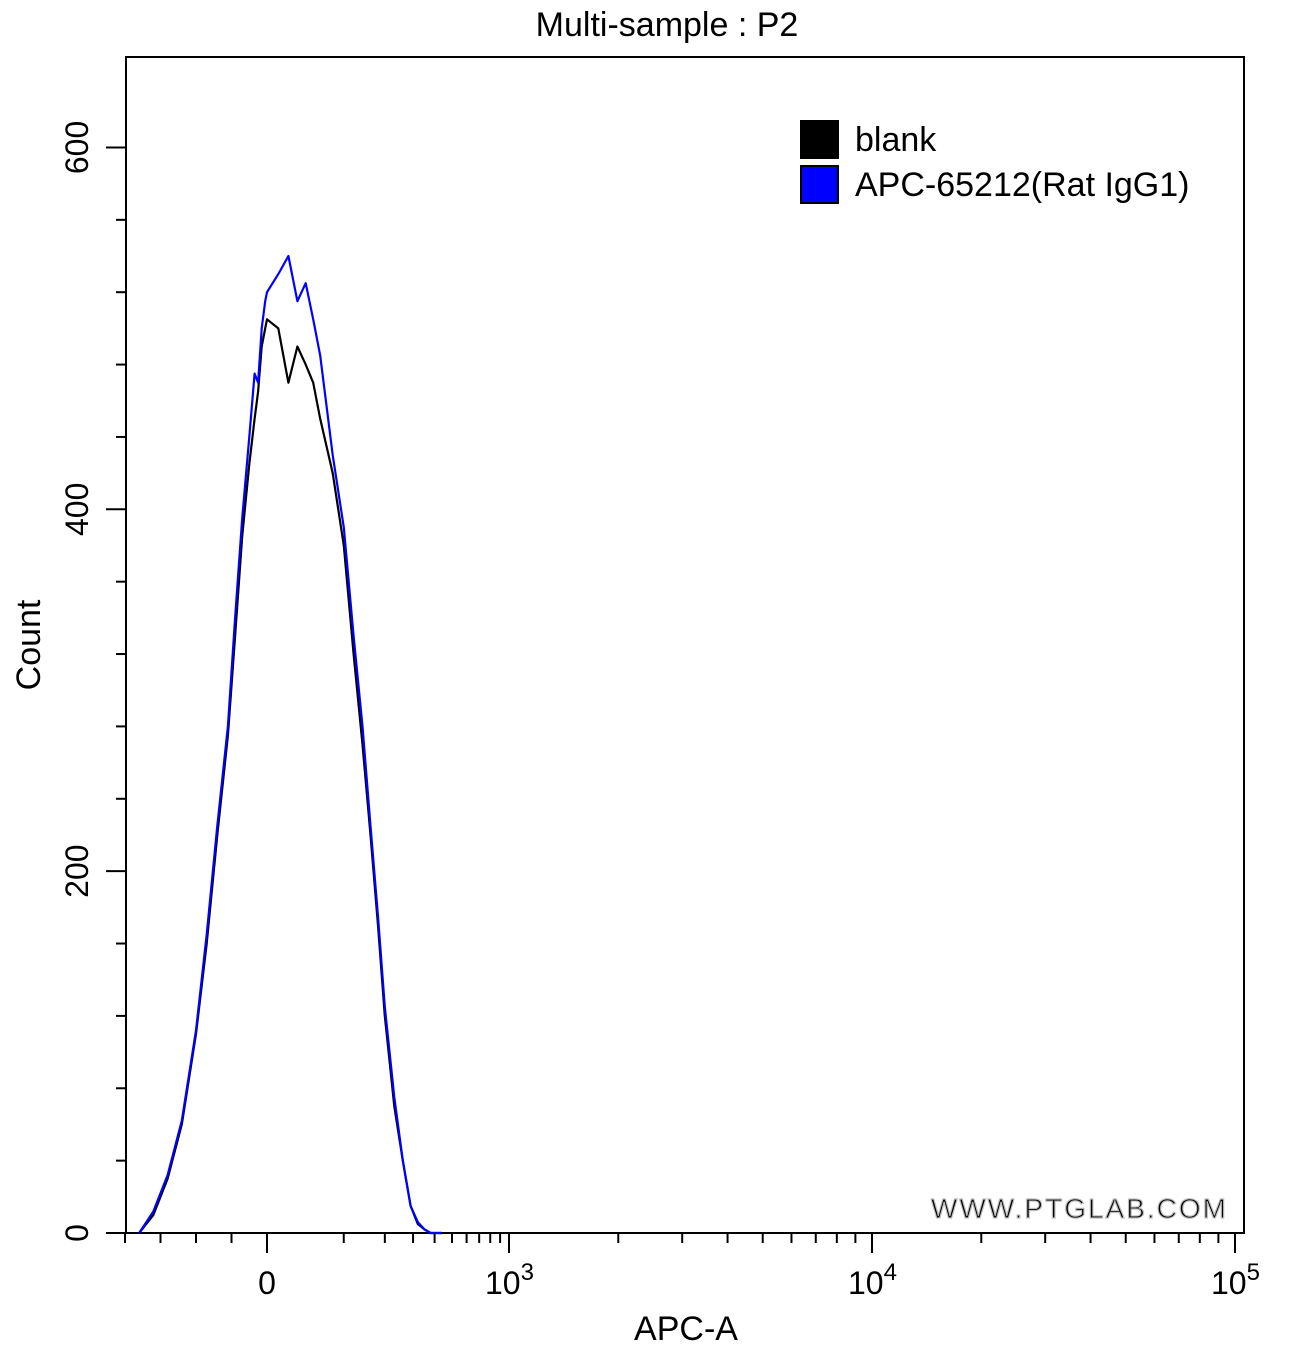 This screenshot has width=1293, height=1350. What do you see at coordinates (896, 140) in the screenshot?
I see `legend-label: blank` at bounding box center [896, 140].